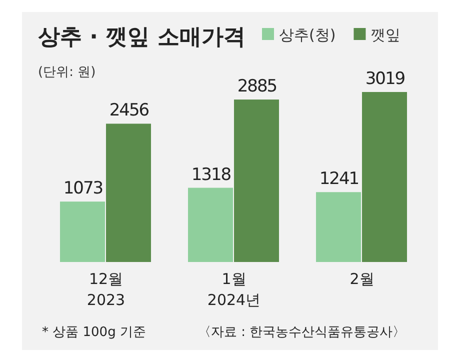 The height and width of the screenshot is (356, 458). Describe the element at coordinates (106, 289) in the screenshot. I see `x-tick-label: 12월 2023` at that location.